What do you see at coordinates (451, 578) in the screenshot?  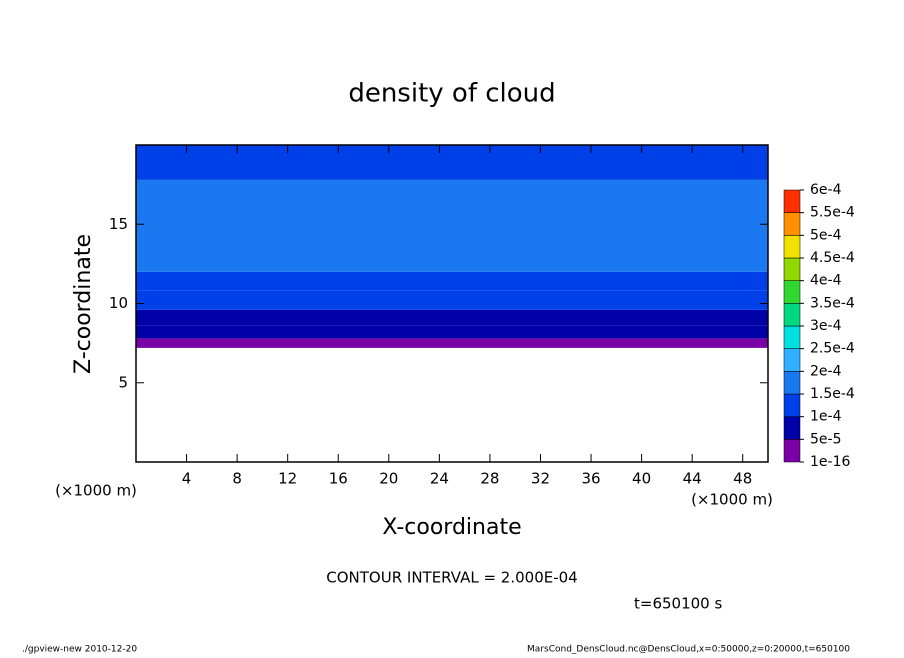 I see `annotation: CONTOUR INTERVAL = 2.000E-04` at bounding box center [451, 578].